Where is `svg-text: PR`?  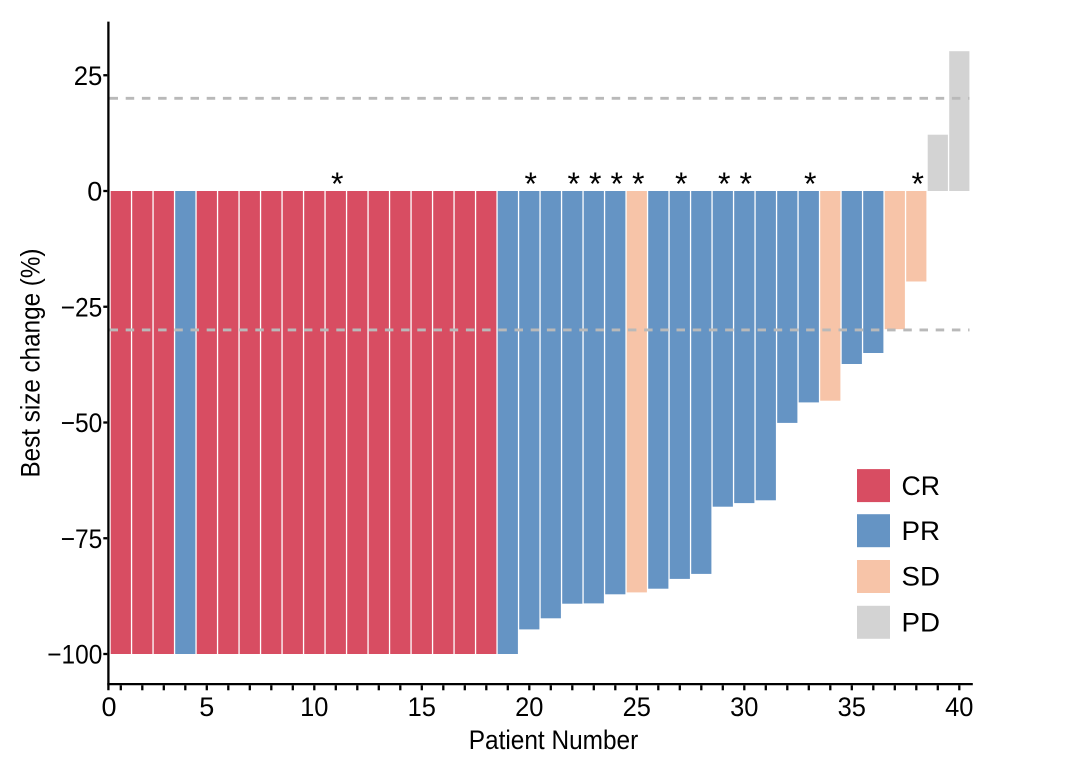 svg-text: PR is located at coordinates (921, 531).